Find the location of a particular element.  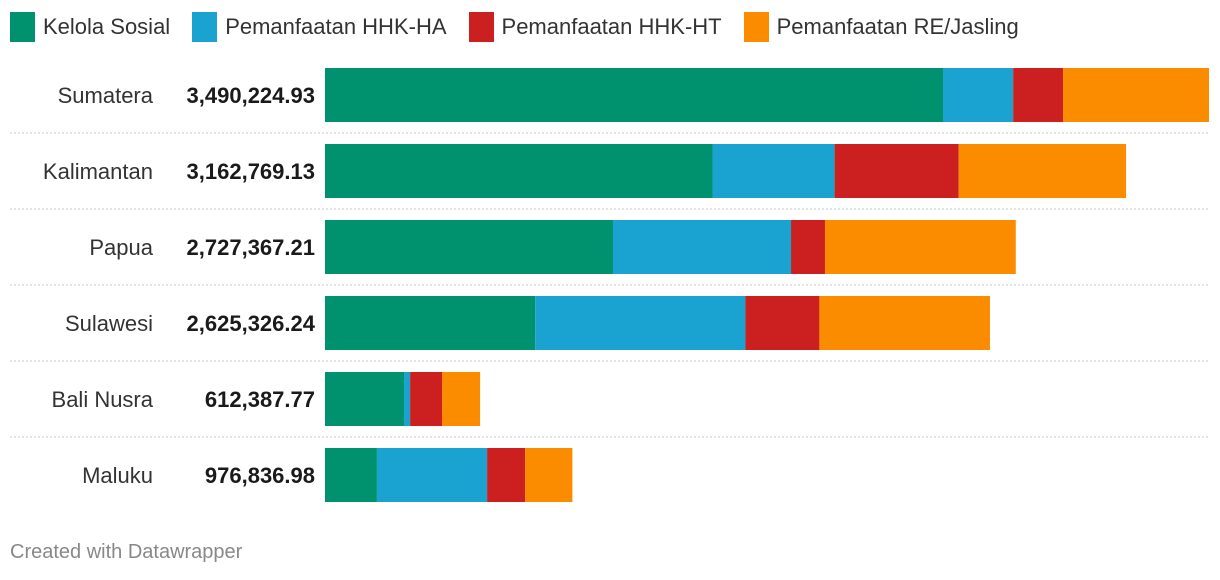

legend-item-kelola-sosial: Kelola Sosial is located at coordinates (90, 27).